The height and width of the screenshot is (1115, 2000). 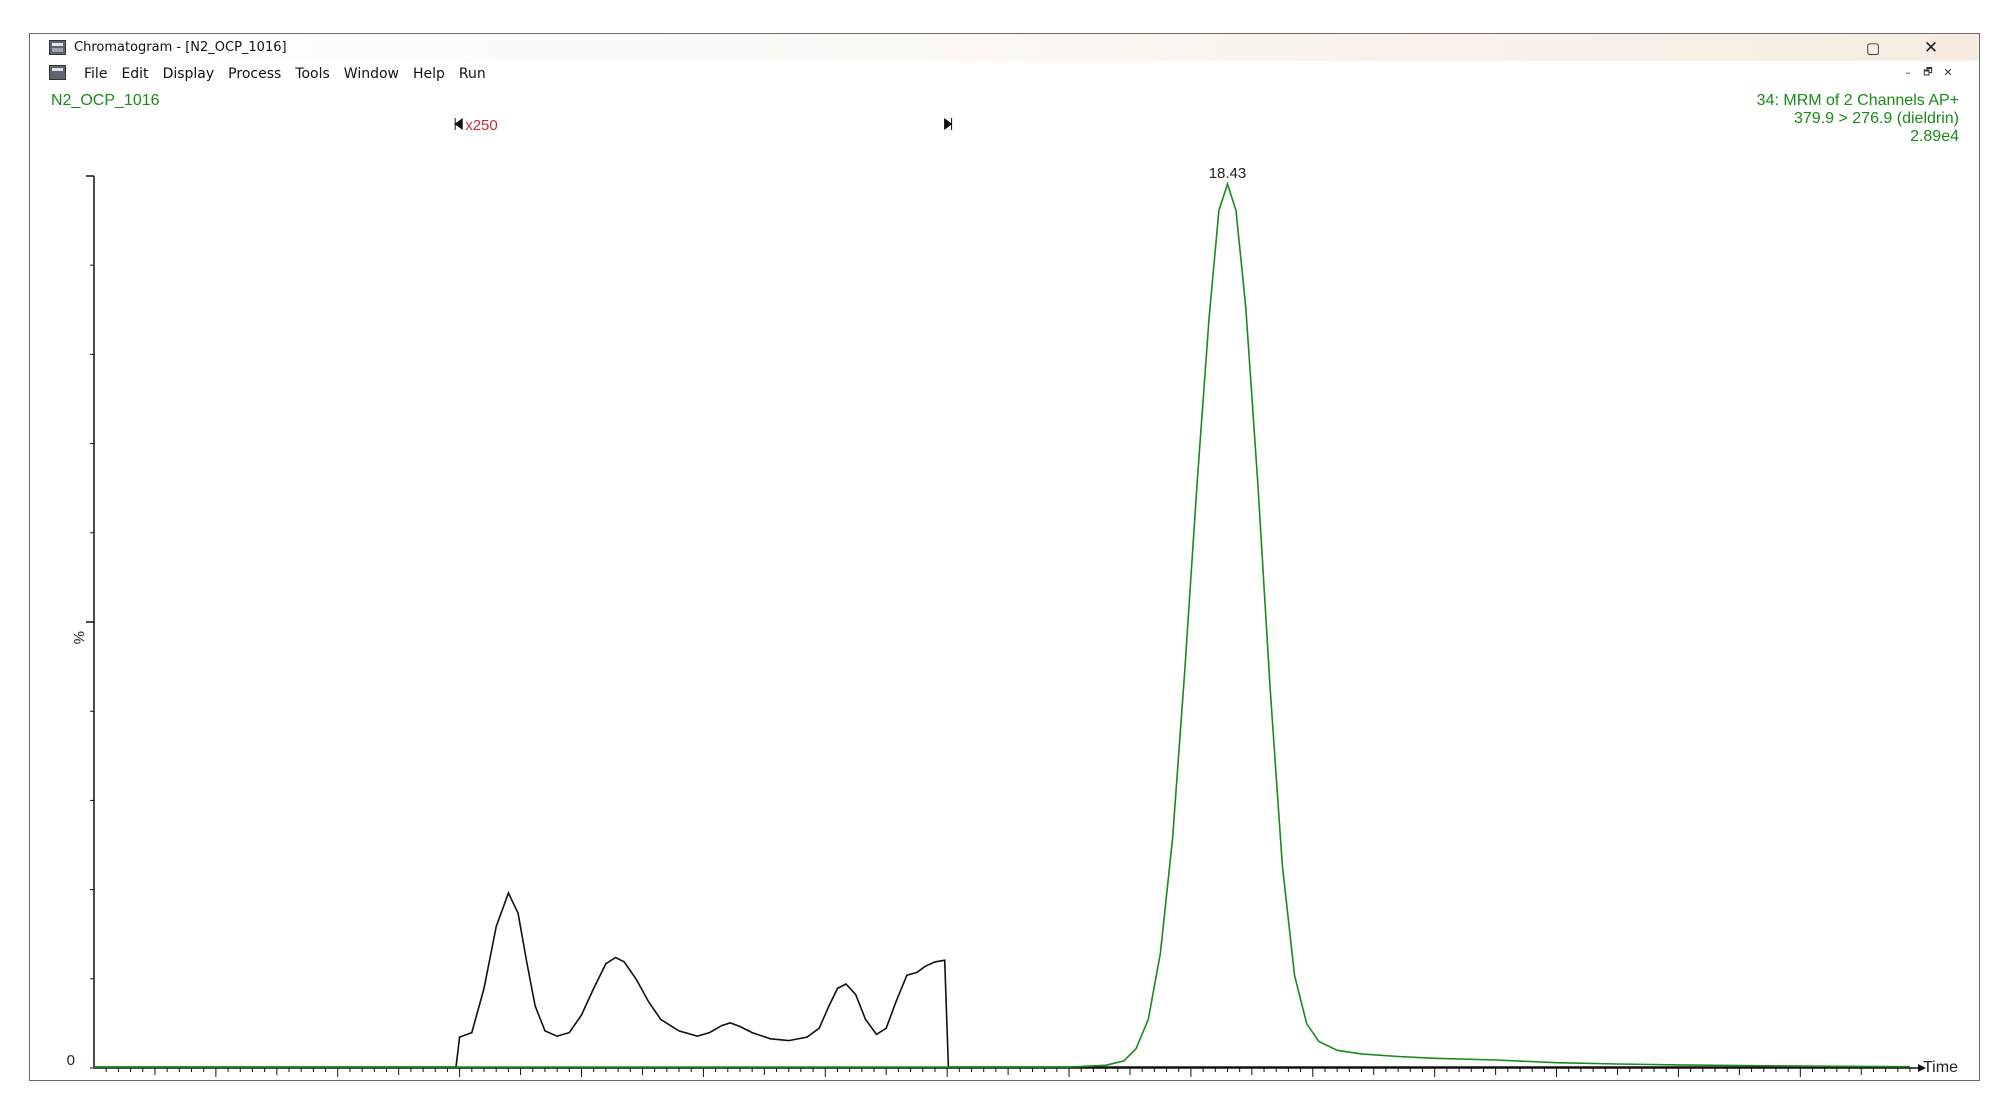 What do you see at coordinates (1069, 1080) in the screenshot?
I see `x-tick-label: 18.30` at bounding box center [1069, 1080].